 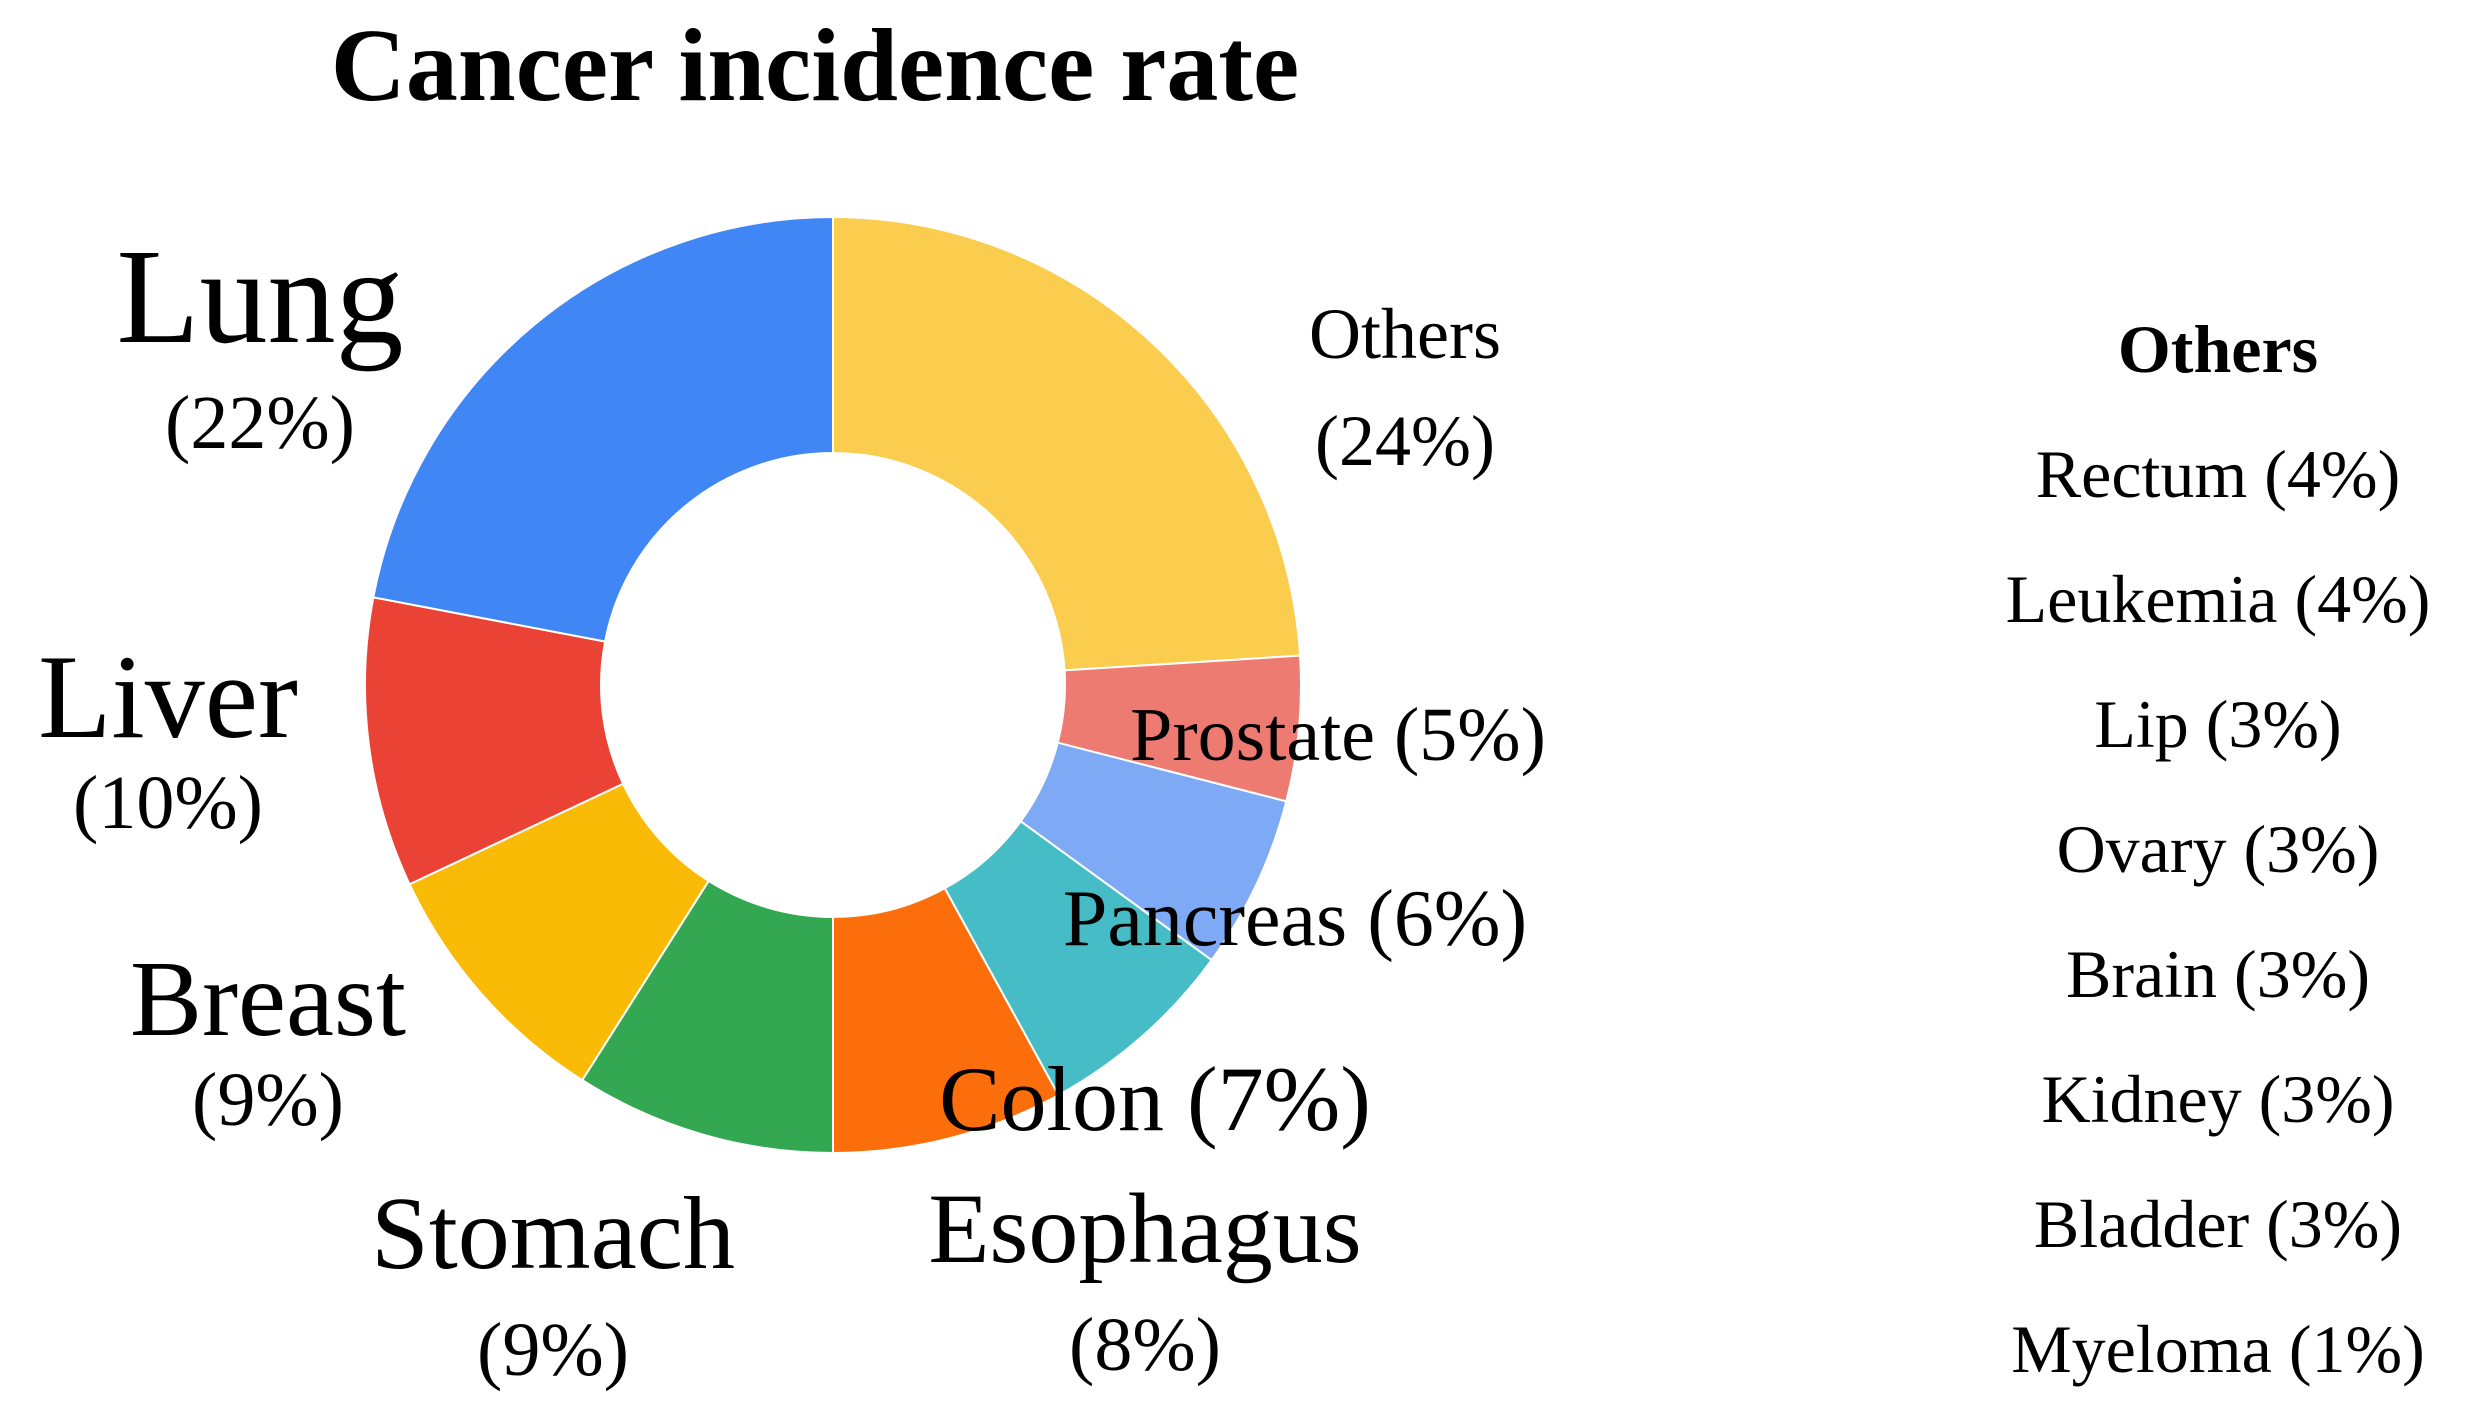 What do you see at coordinates (1144, 1228) in the screenshot?
I see `slice-label-esophagus: Esophagus` at bounding box center [1144, 1228].